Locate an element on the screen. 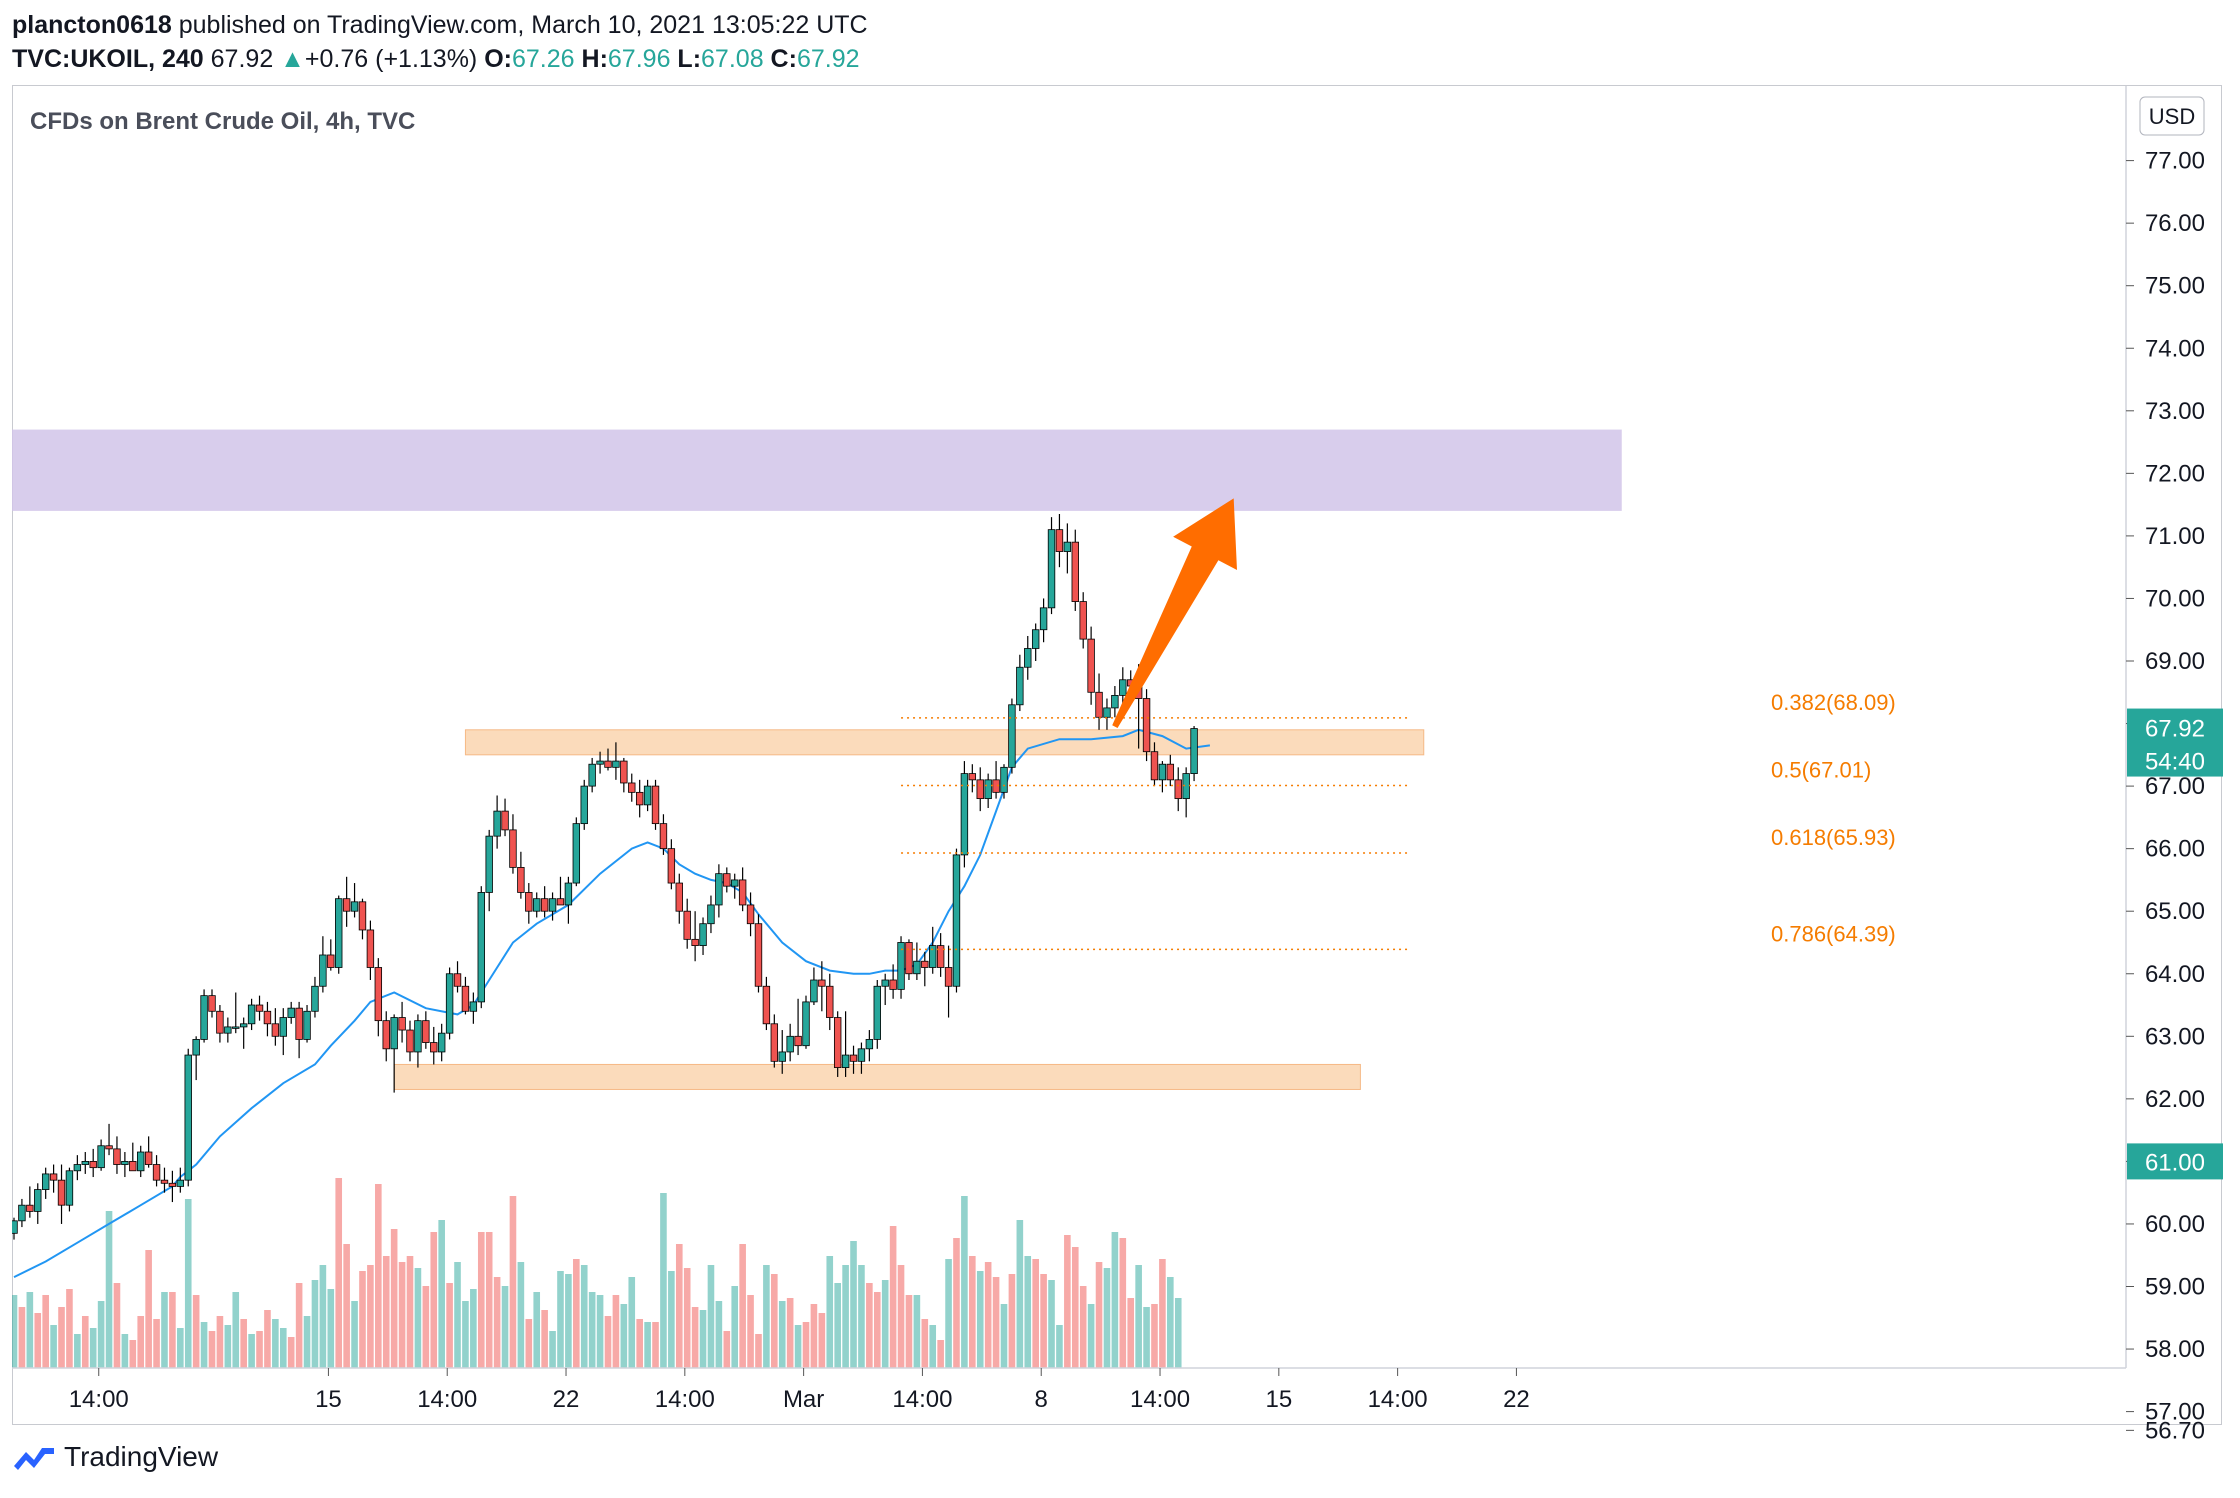  footer: TradingView is located at coordinates (115, 1457).